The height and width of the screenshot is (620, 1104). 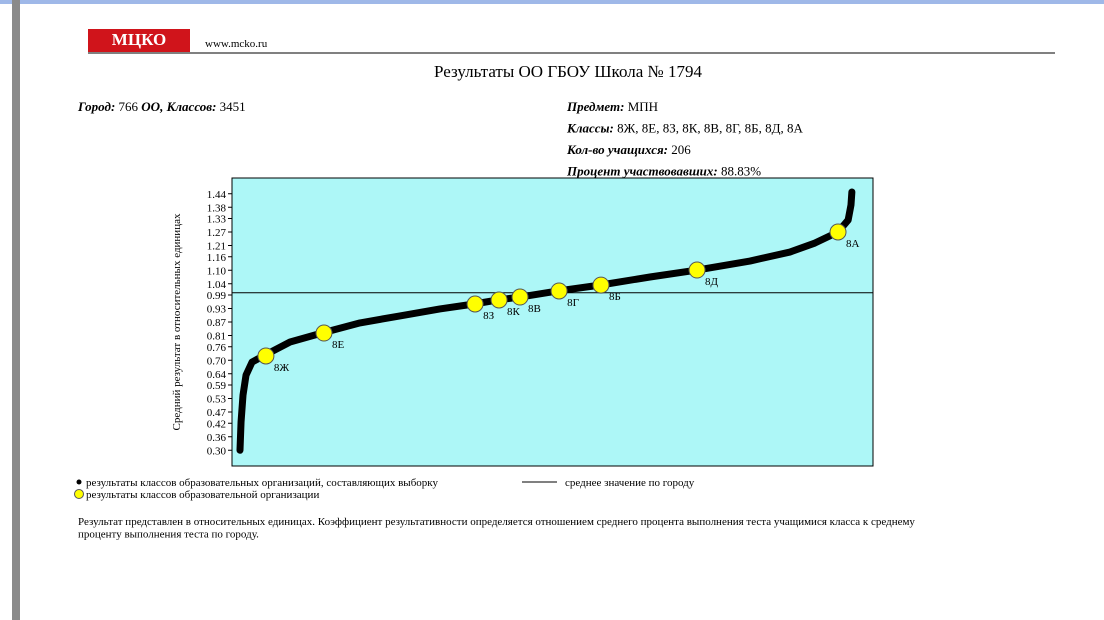 I want to click on y-tick-label: 0.53, so click(x=217, y=400).